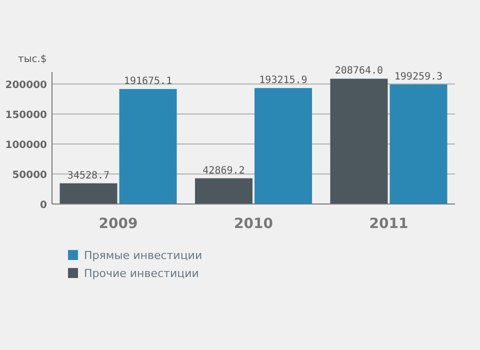 The image size is (480, 350). What do you see at coordinates (118, 224) in the screenshot?
I see `x-tick-label: 2009` at bounding box center [118, 224].